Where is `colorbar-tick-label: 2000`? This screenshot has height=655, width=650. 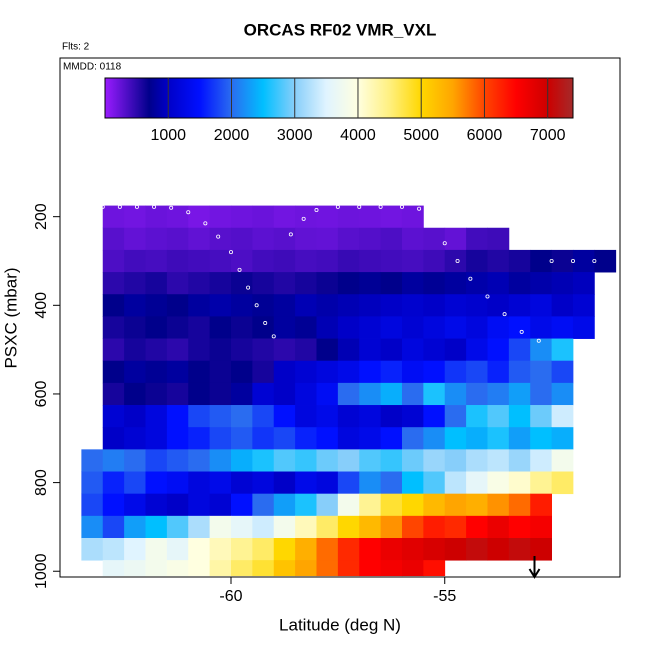
colorbar-tick-label: 2000 is located at coordinates (232, 135).